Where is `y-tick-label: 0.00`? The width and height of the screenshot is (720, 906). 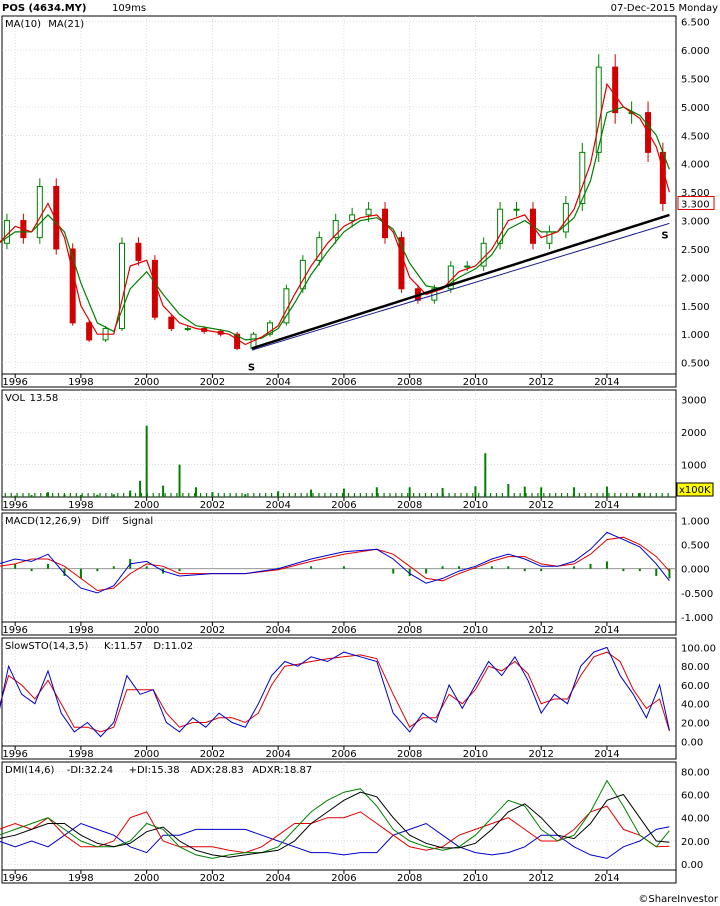 y-tick-label: 0.00 is located at coordinates (692, 742).